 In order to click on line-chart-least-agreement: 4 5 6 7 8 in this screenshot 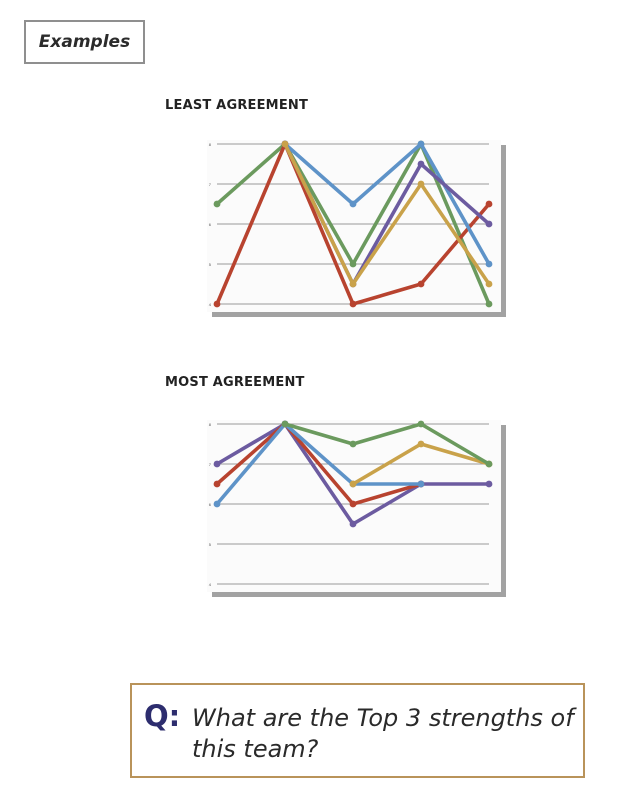, I will do `click(356, 228)`.